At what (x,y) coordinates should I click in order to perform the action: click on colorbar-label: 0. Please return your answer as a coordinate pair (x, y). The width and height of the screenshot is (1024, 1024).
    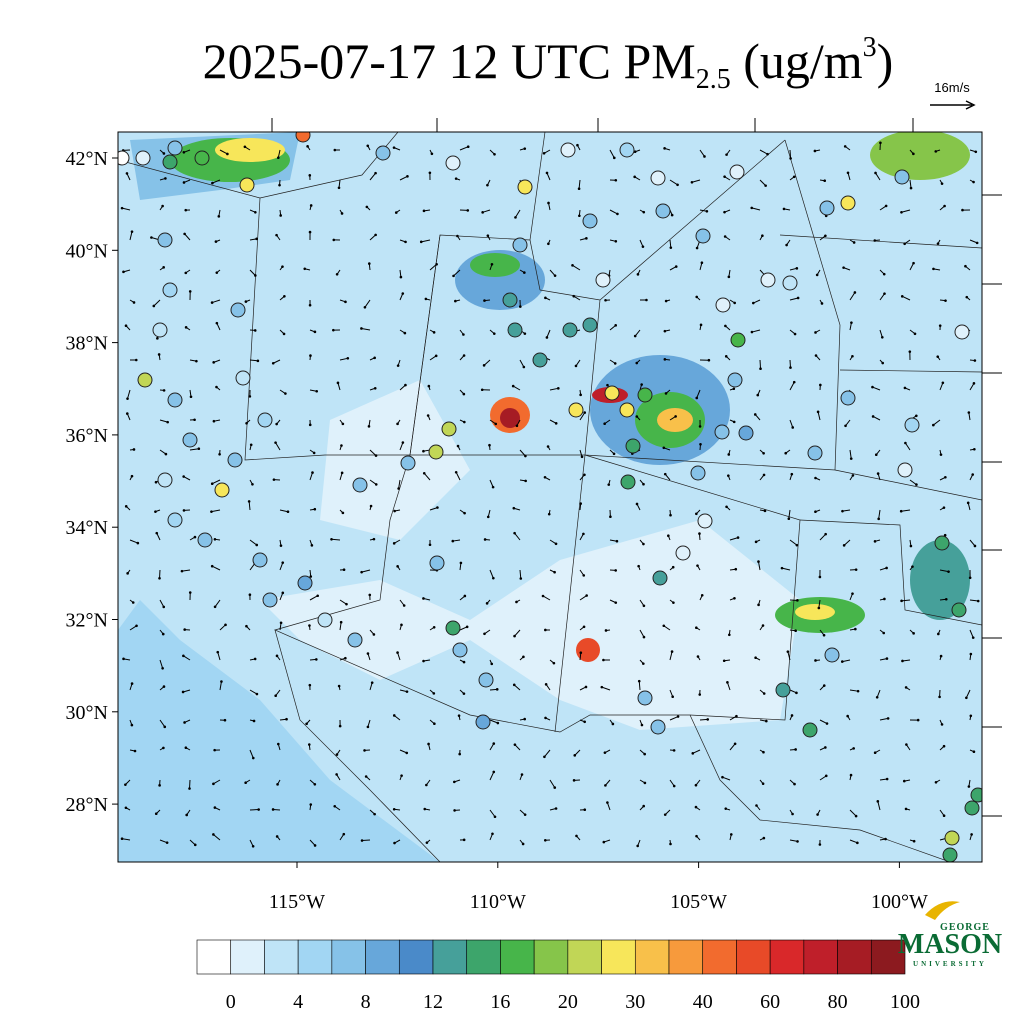
    Looking at the image, I should click on (231, 1002).